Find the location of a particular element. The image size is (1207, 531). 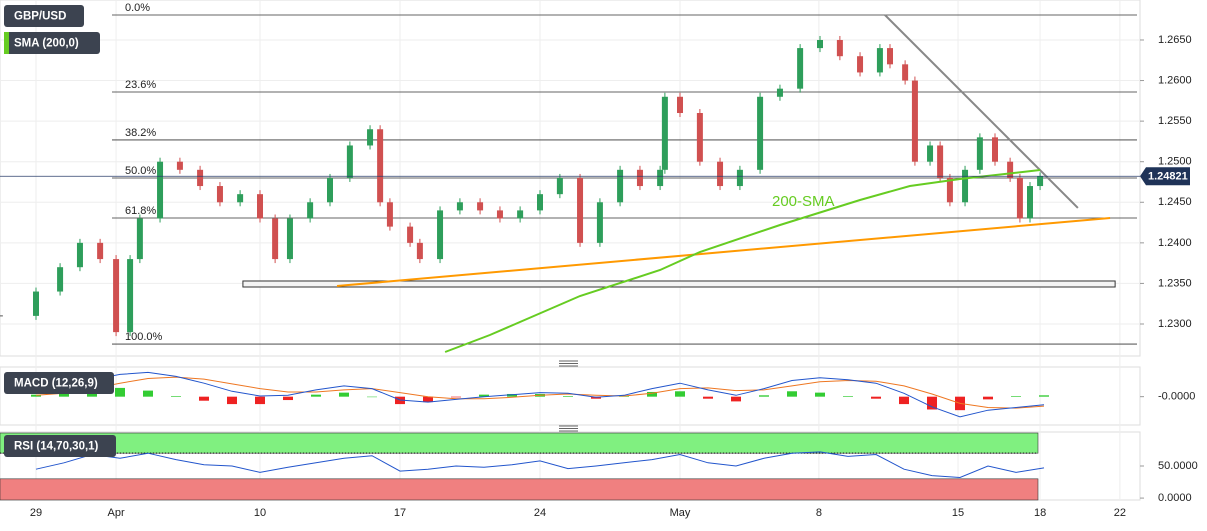

y-tick-label: 1.2500 is located at coordinates (1175, 162).